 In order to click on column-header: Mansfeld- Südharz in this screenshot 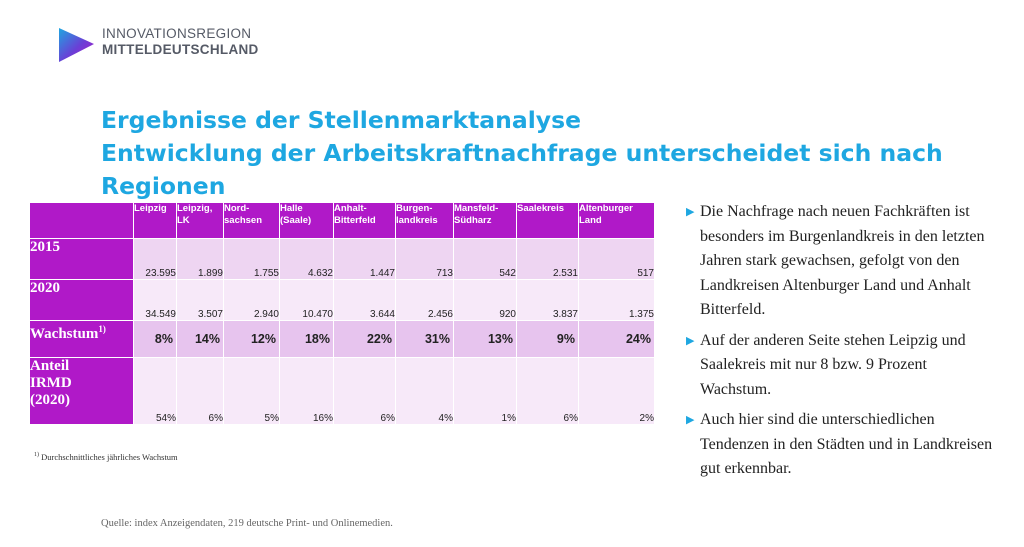, I will do `click(485, 220)`.